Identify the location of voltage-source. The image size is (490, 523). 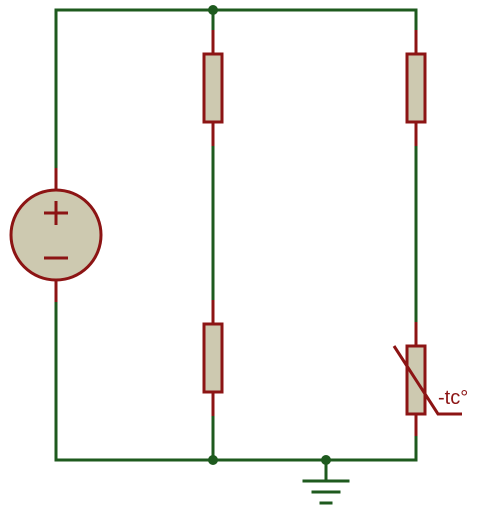
(56, 235).